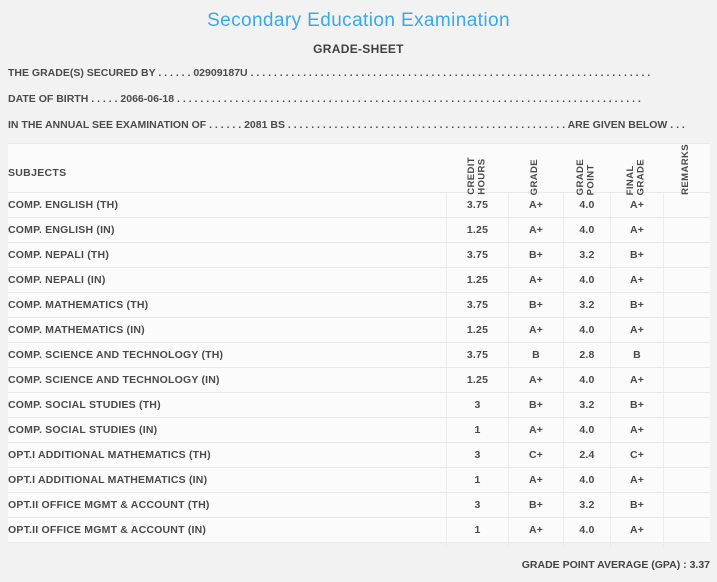  What do you see at coordinates (586, 176) in the screenshot?
I see `grade-point-header-label: GRADE POINT` at bounding box center [586, 176].